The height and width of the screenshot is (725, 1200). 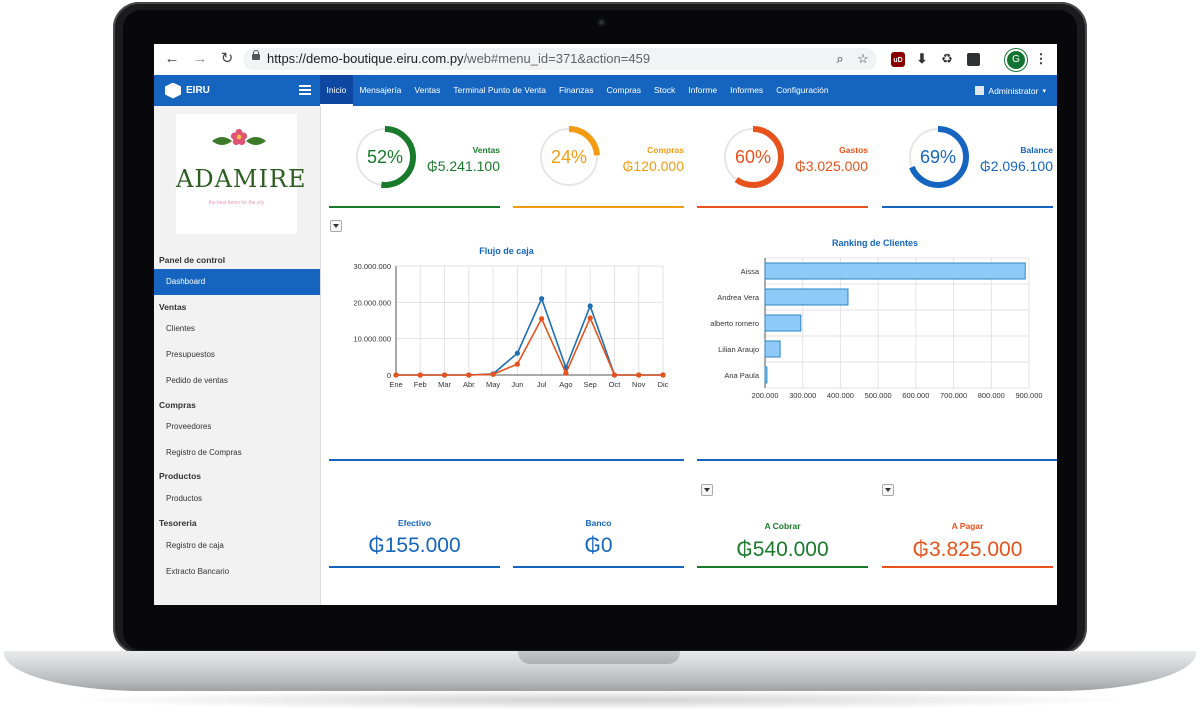 What do you see at coordinates (506, 460) in the screenshot?
I see `cashflow-underline` at bounding box center [506, 460].